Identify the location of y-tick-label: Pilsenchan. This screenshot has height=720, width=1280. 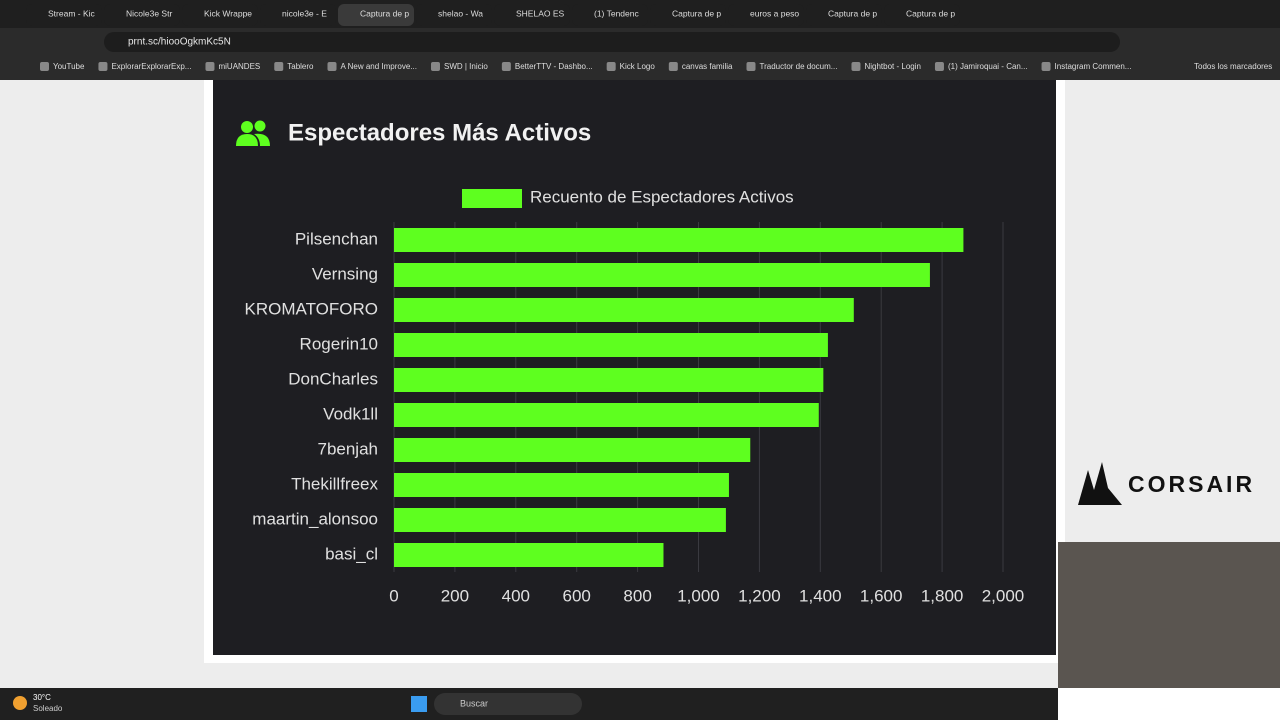
(336, 238).